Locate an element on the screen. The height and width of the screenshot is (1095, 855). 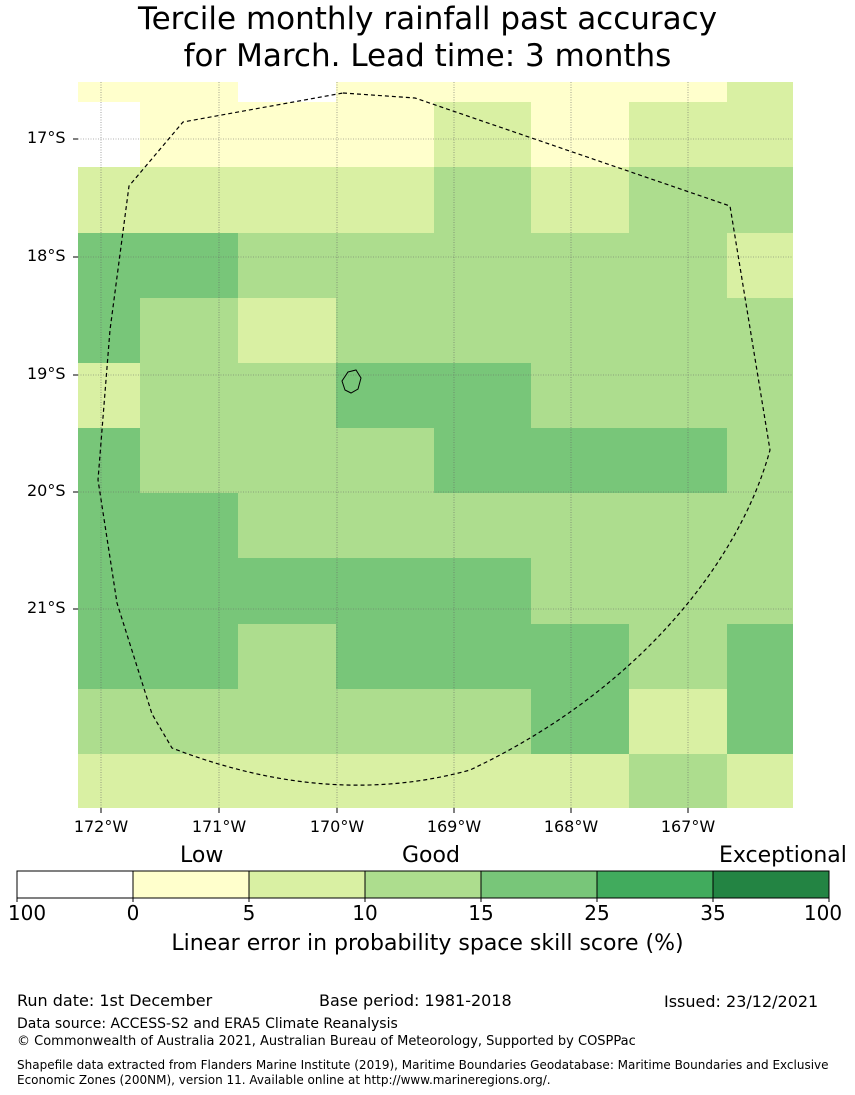
colorbar-tick: 0 is located at coordinates (133, 913).